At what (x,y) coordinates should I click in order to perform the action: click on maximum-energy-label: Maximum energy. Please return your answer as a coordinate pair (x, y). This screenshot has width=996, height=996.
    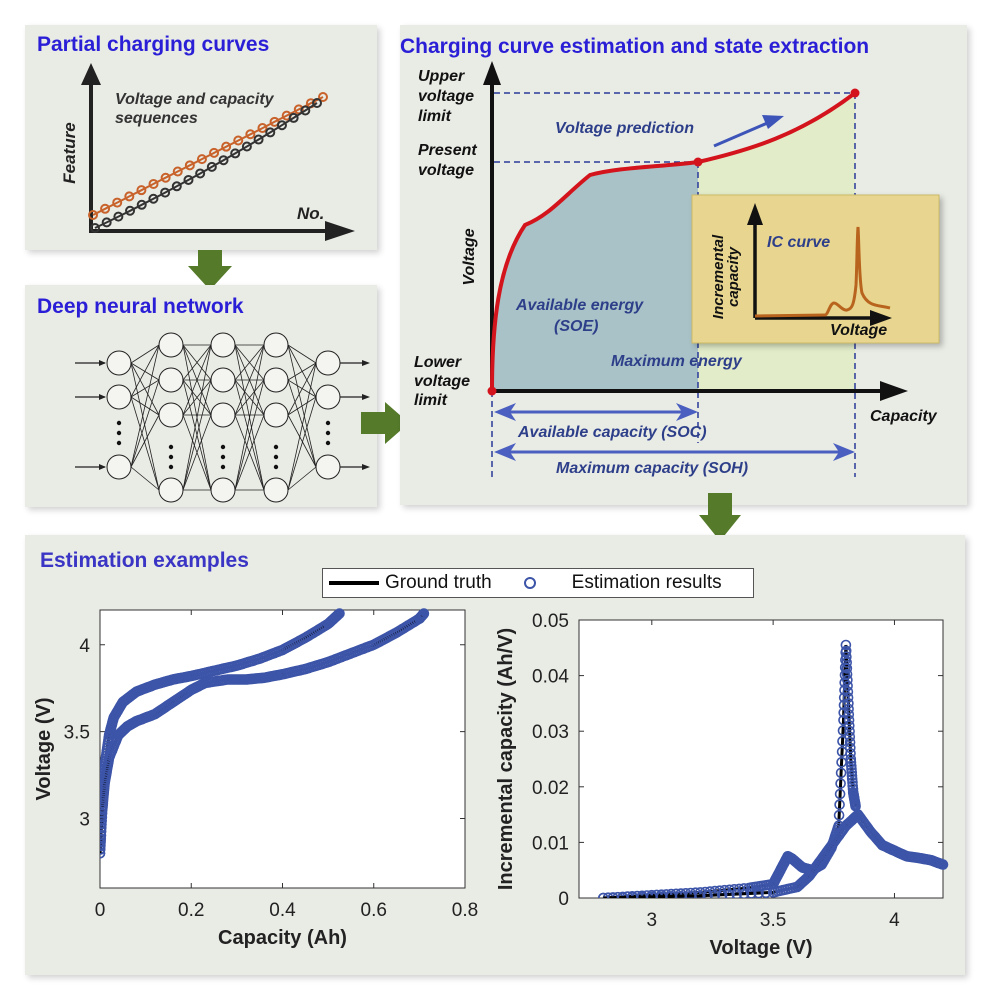
    Looking at the image, I should click on (677, 361).